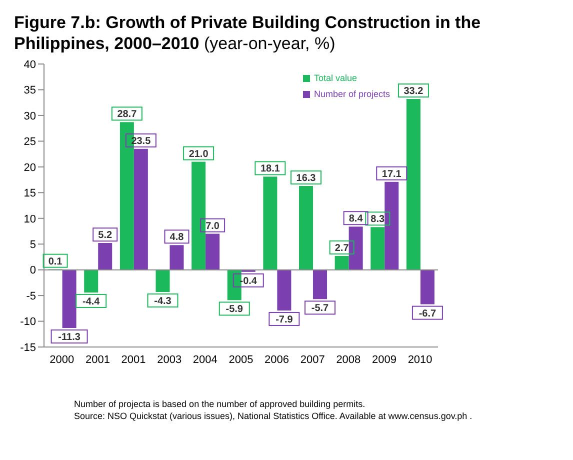 Image resolution: width=573 pixels, height=460 pixels. Describe the element at coordinates (270, 169) in the screenshot. I see `data-label: 18.1` at that location.